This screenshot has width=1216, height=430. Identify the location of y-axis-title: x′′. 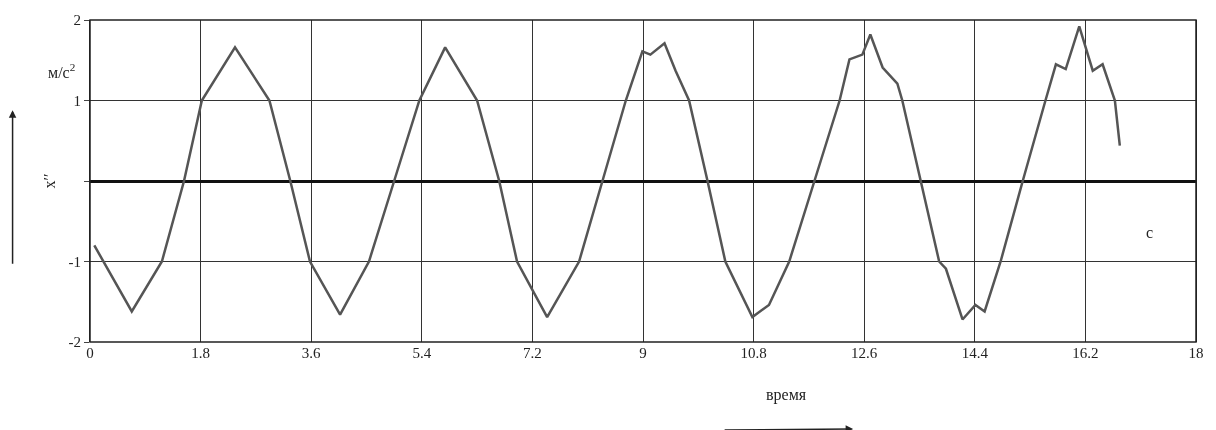
(50, 181).